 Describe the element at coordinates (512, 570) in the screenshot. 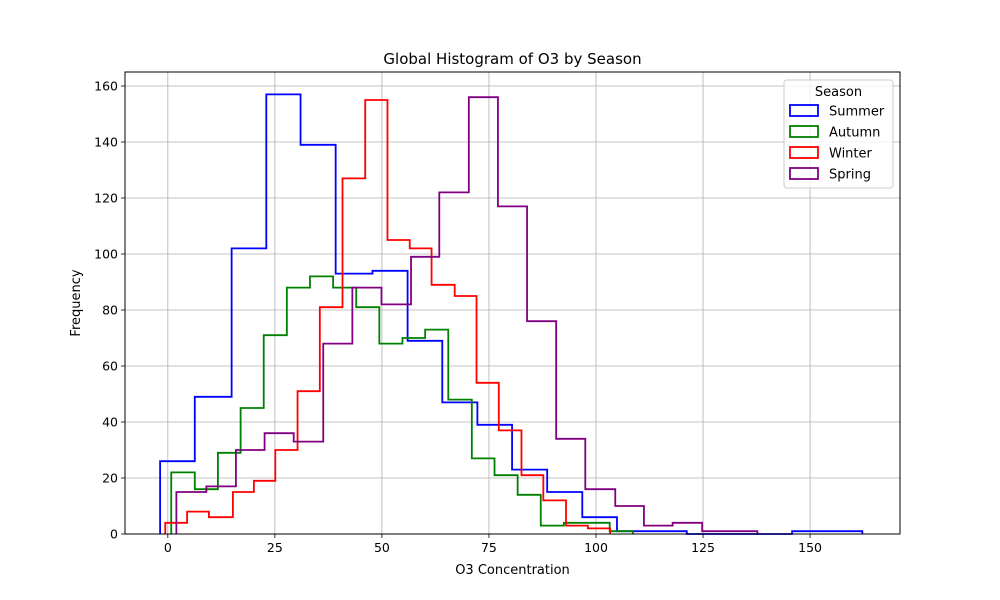

I see `x-axis-label: O3 Concentration` at that location.